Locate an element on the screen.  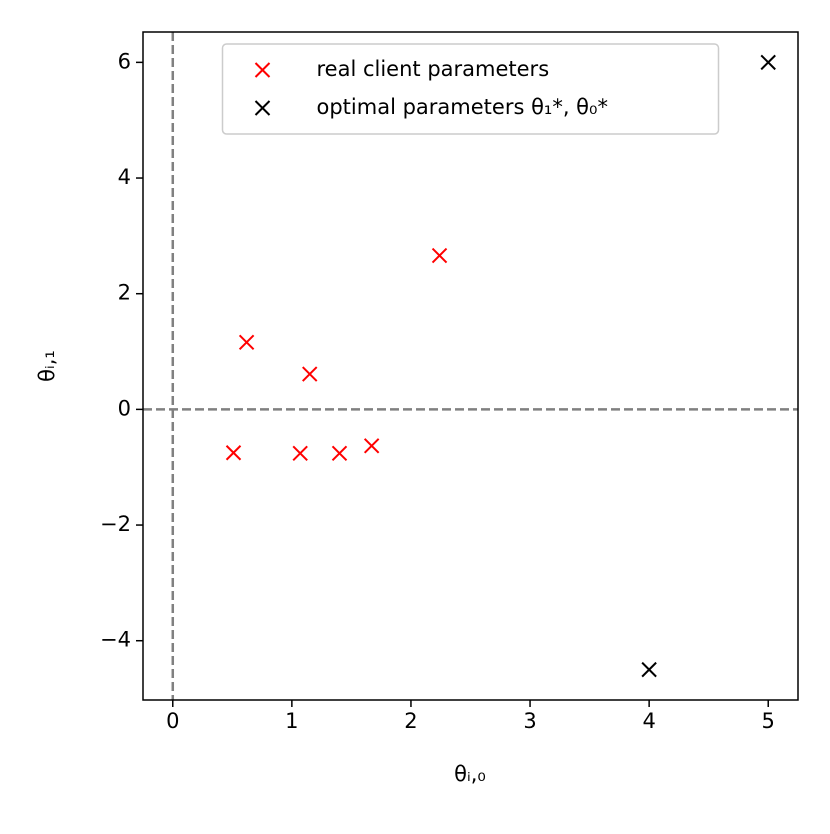
legend-label: optimal parameters θ₁*, θ₀* is located at coordinates (462, 107).